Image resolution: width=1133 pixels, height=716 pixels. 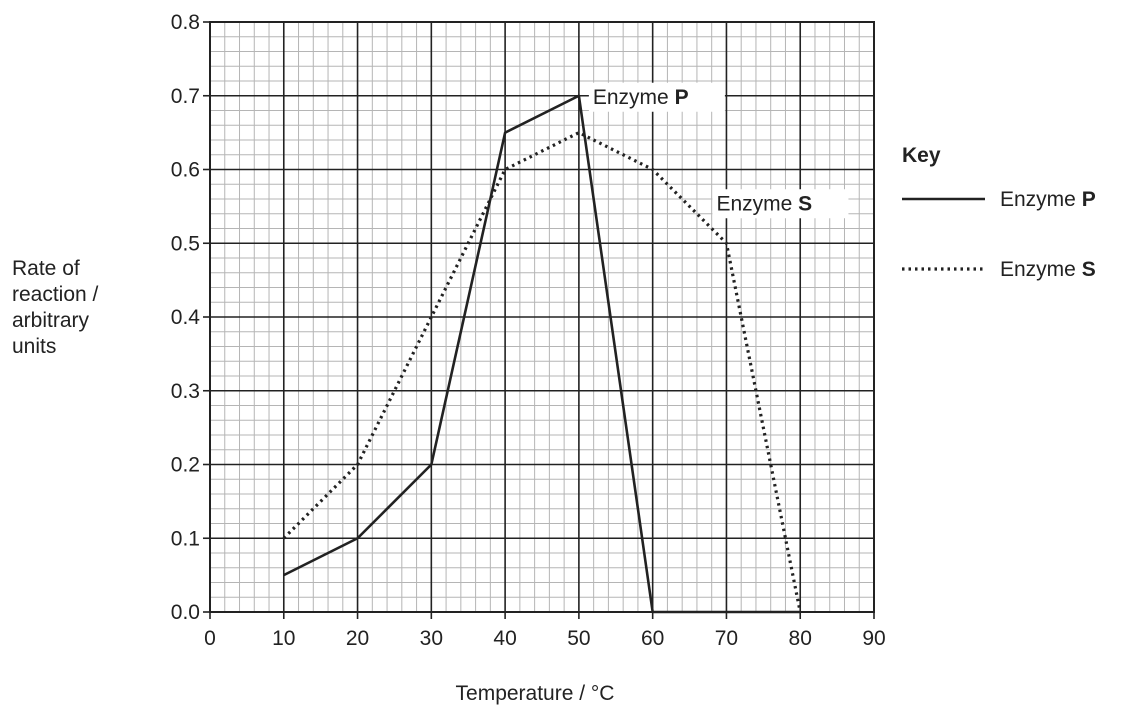 I want to click on legend-label: Enzyme S, so click(x=1048, y=269).